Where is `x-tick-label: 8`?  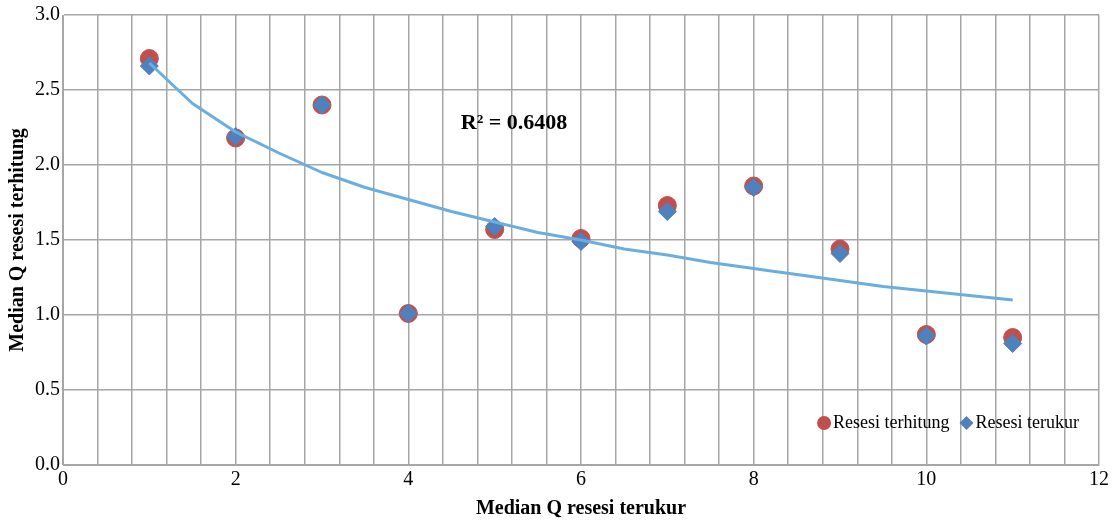
x-tick-label: 8 is located at coordinates (753, 478).